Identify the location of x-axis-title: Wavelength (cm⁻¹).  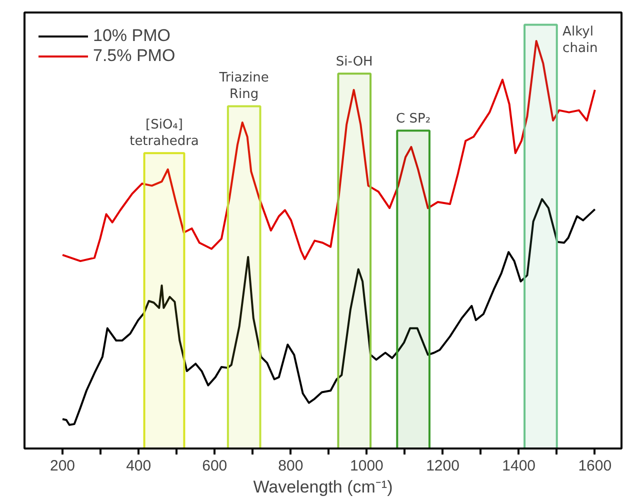
(323, 487).